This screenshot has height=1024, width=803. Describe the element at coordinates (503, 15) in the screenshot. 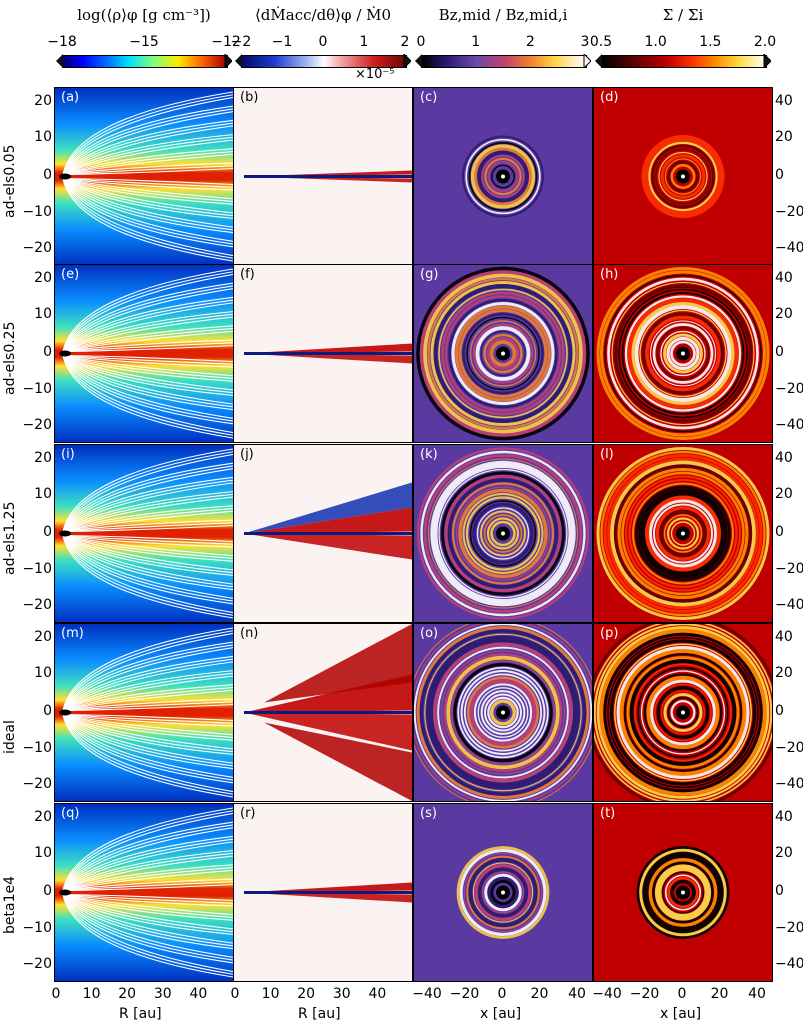

I see `colorbar-title: Bz,mid / Bz,mid,i` at that location.